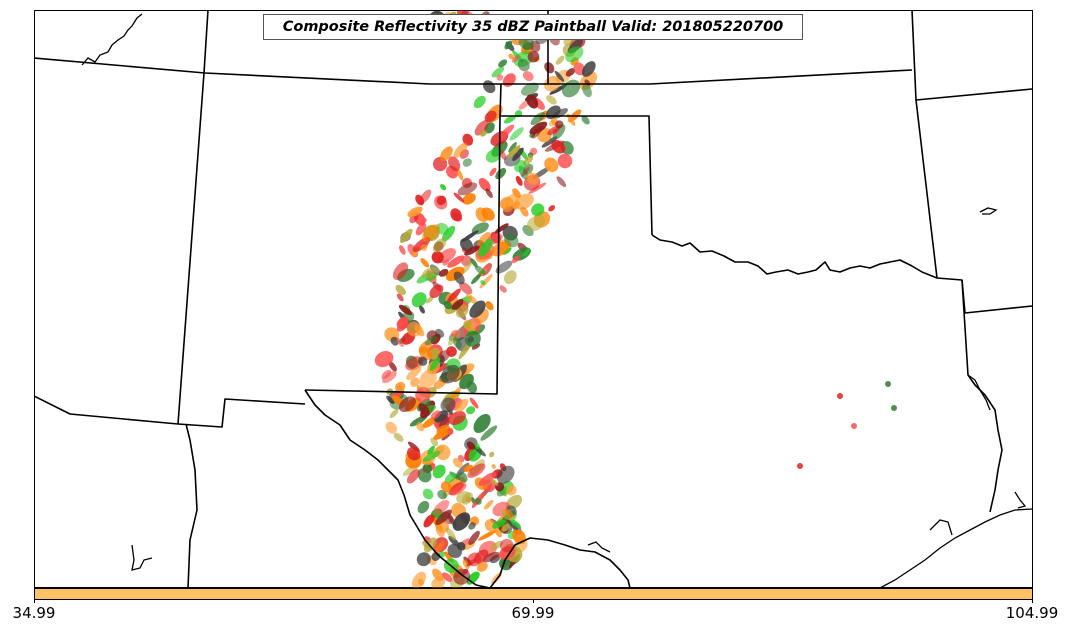 The height and width of the screenshot is (633, 1070). Describe the element at coordinates (533, 594) in the screenshot. I see `colorbar` at that location.